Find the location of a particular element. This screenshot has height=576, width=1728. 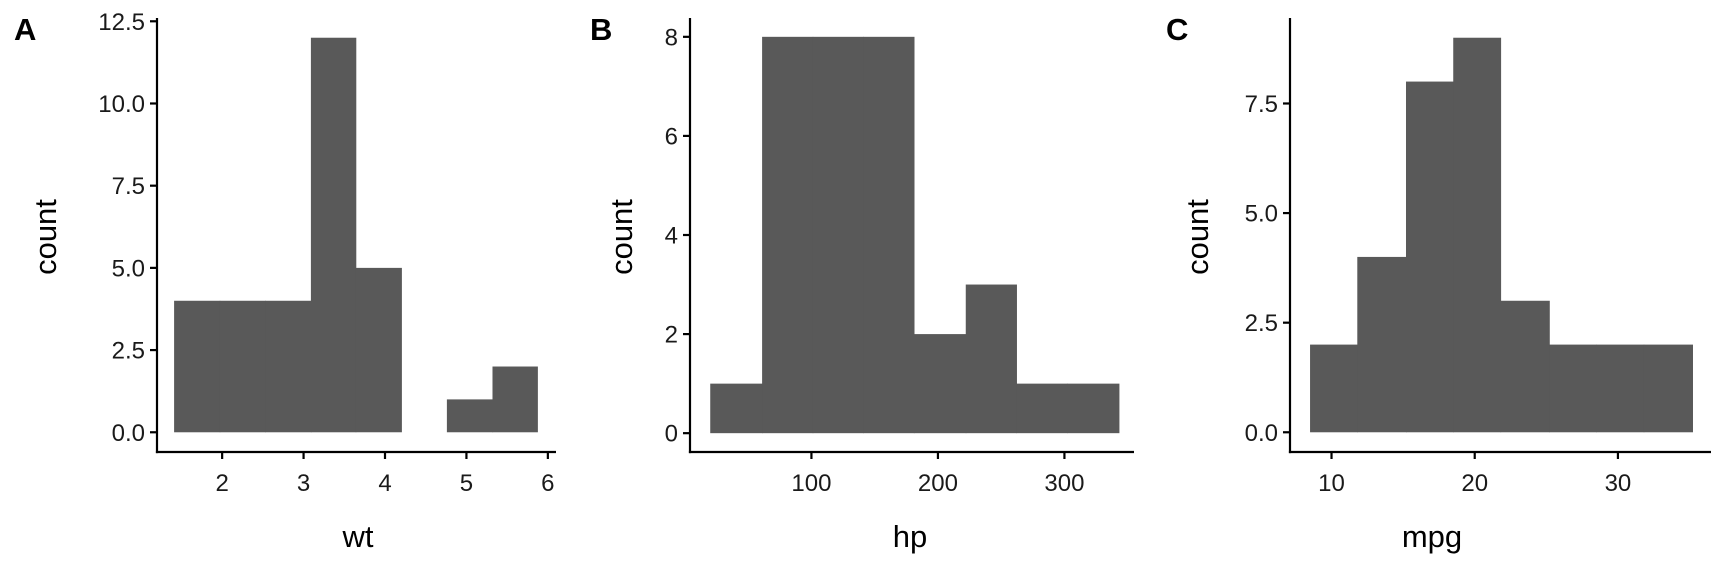

panel-a-x-axis-title: wt is located at coordinates (358, 536).